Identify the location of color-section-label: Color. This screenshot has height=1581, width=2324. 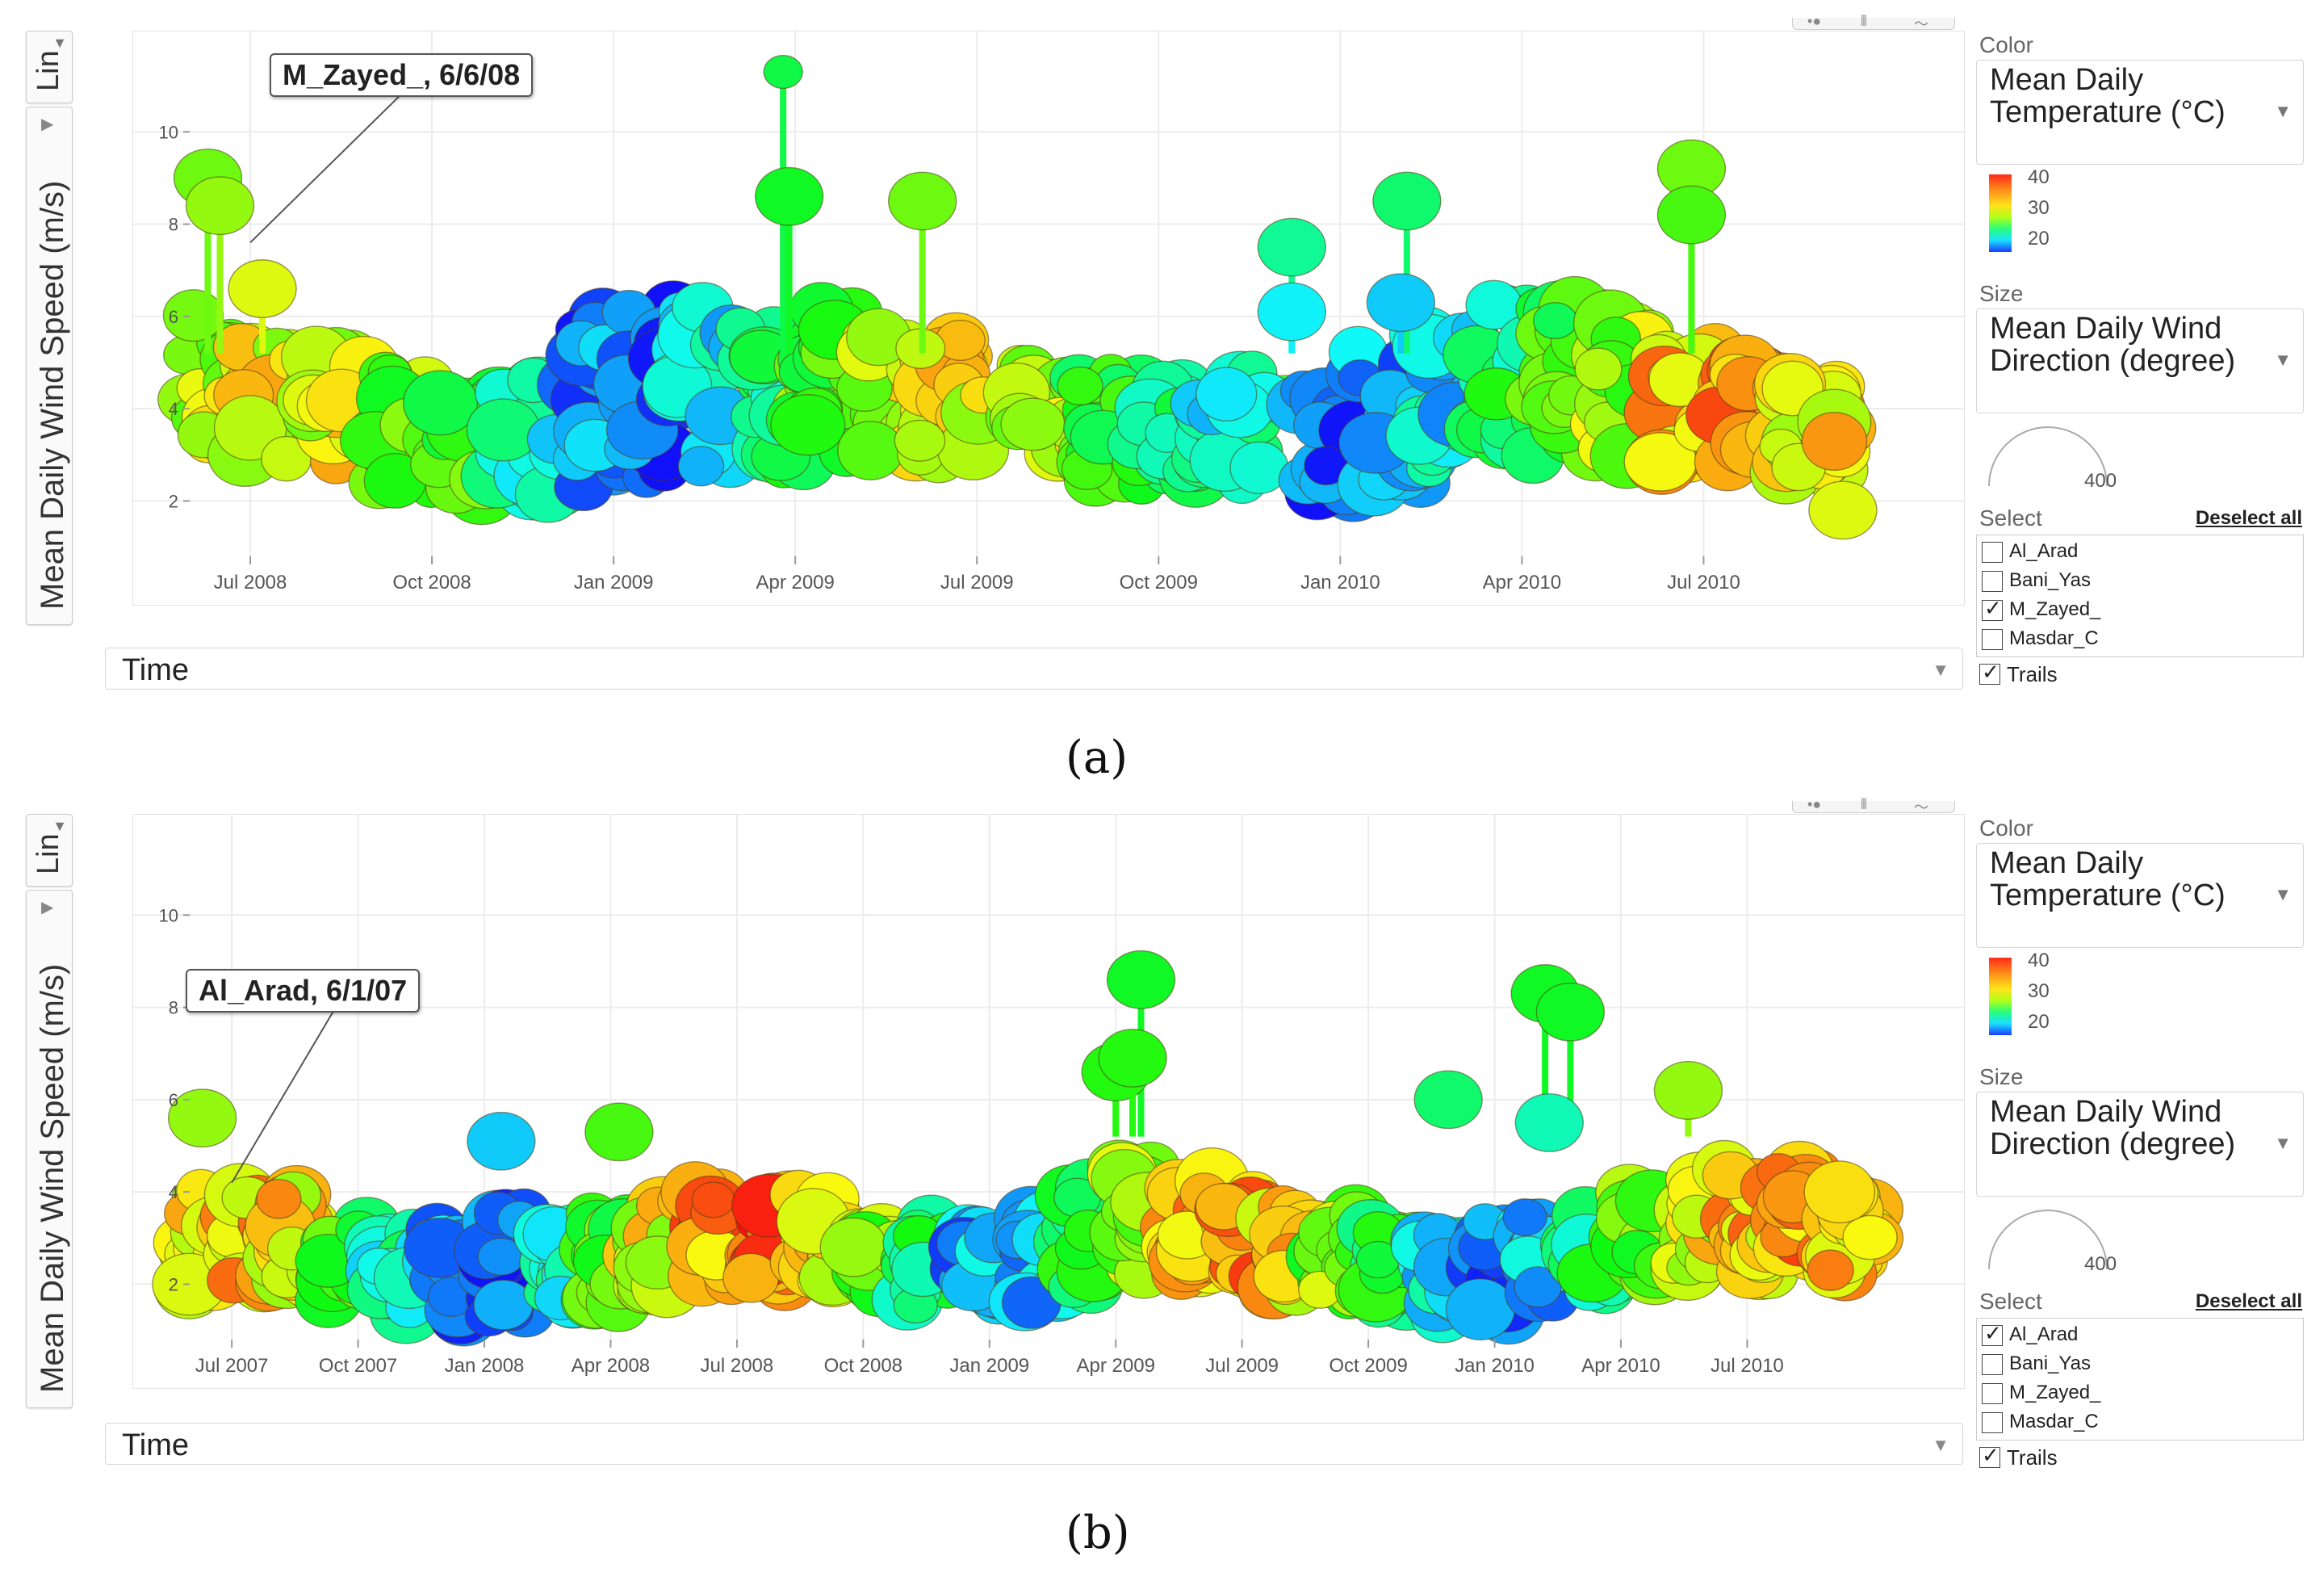
(2006, 828).